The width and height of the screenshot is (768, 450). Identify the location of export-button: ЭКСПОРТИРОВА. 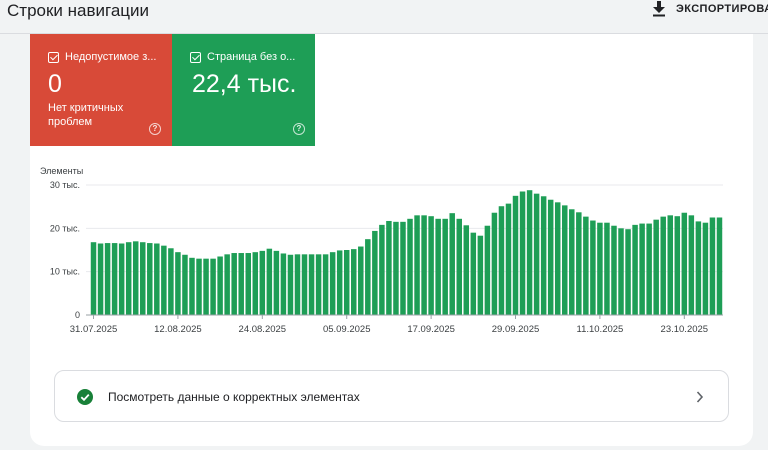
(710, 9).